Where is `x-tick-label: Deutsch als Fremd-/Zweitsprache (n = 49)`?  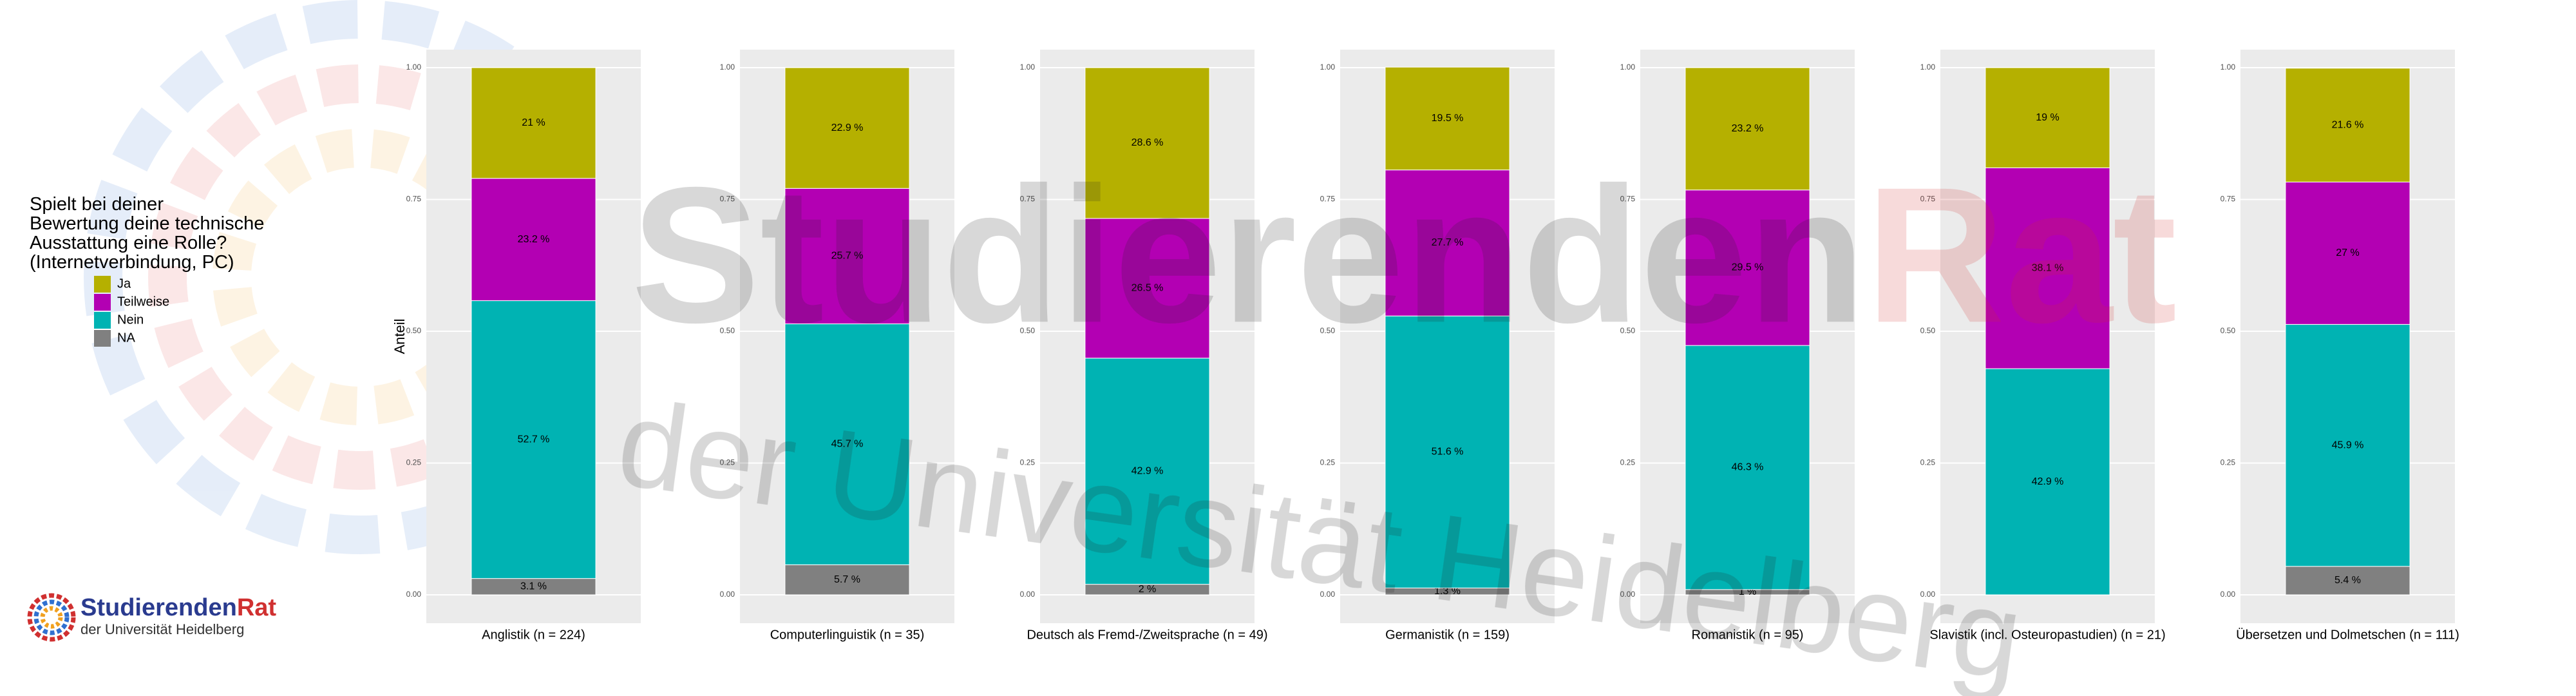 x-tick-label: Deutsch als Fremd-/Zweitsprache (n = 49) is located at coordinates (1147, 635).